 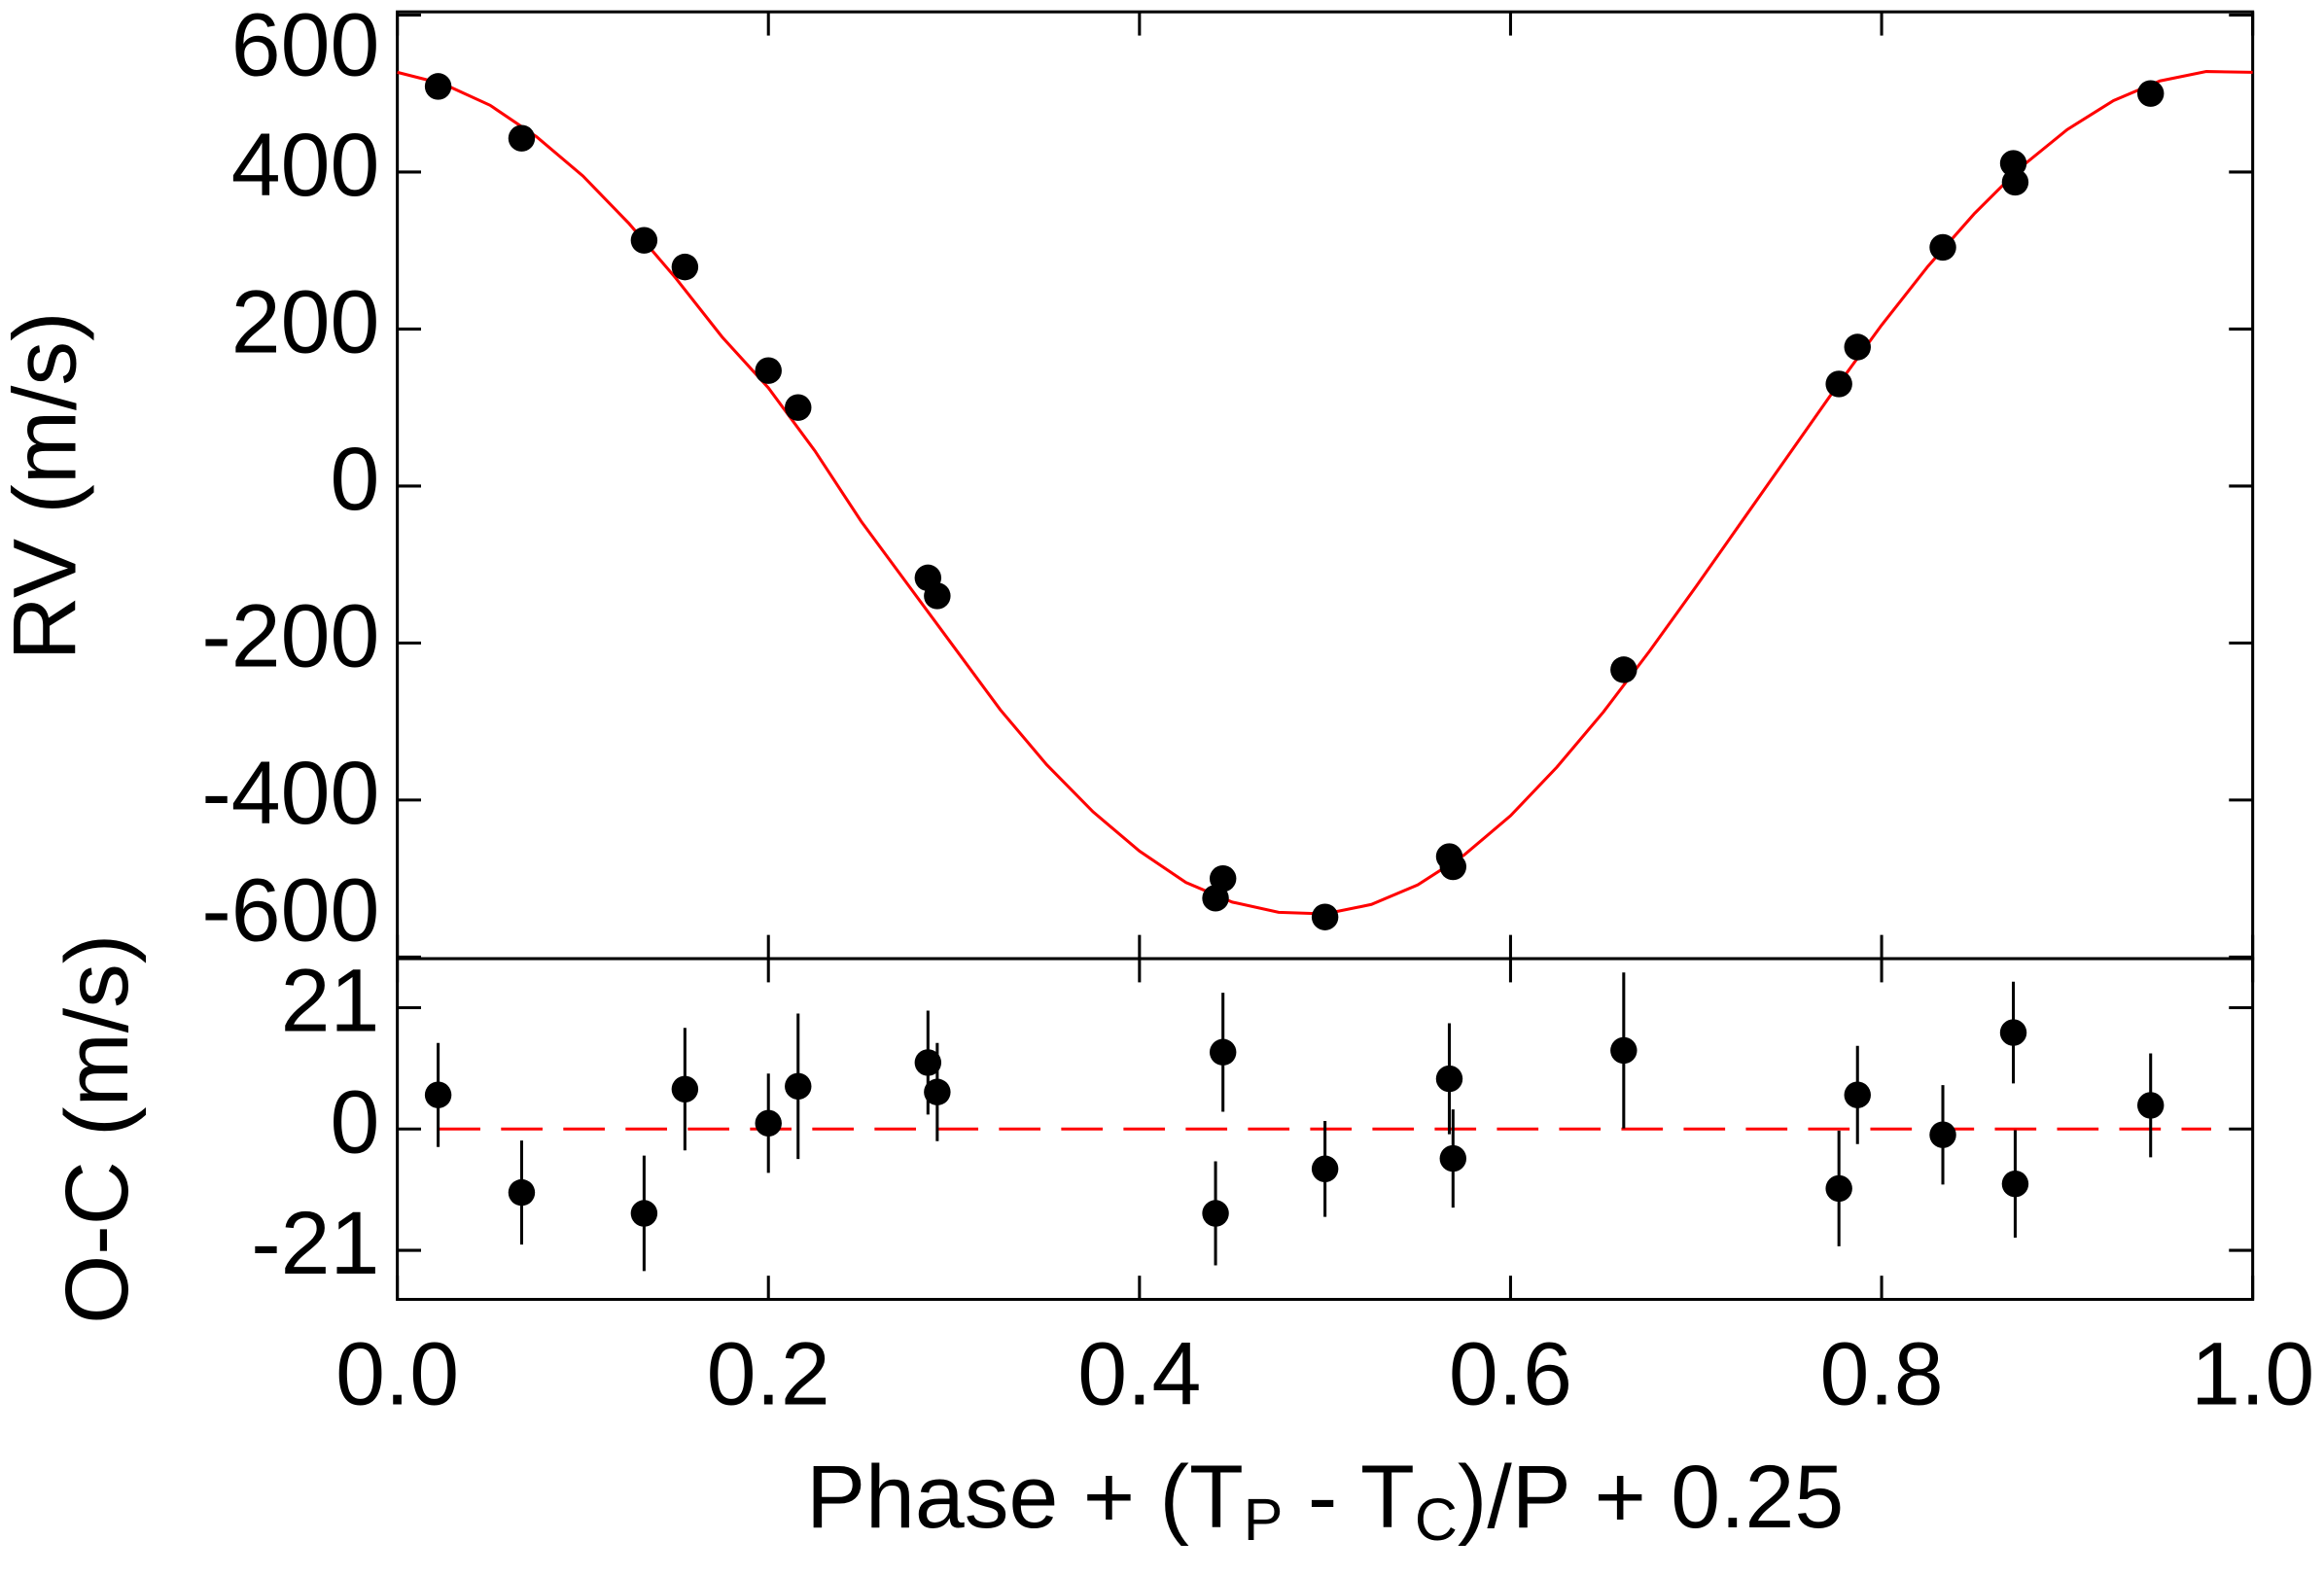 I want to click on x-axis-title-sub: C, so click(x=1436, y=1520).